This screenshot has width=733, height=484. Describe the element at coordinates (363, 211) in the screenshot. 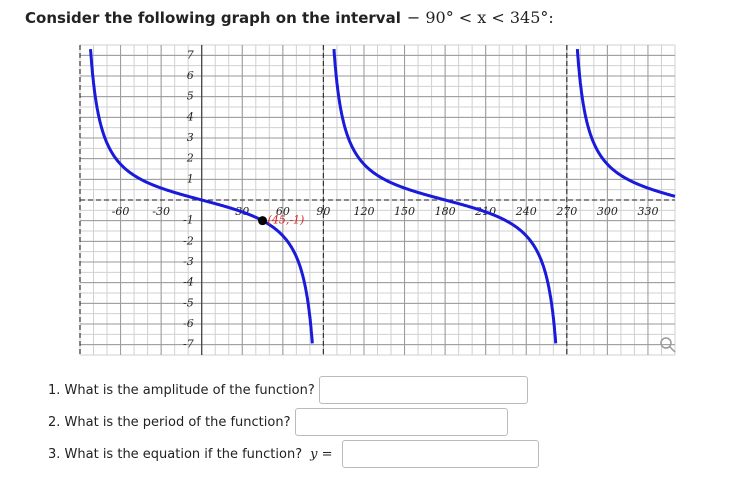

I see `x-tick-label: 120` at that location.